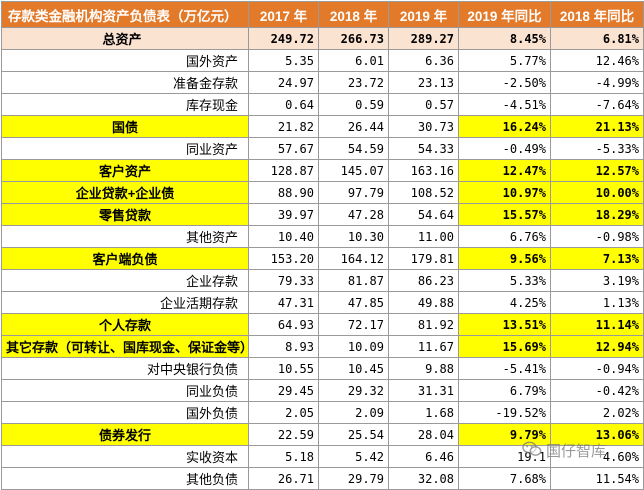  I want to click on value-2017: 26.71, so click(283, 478).